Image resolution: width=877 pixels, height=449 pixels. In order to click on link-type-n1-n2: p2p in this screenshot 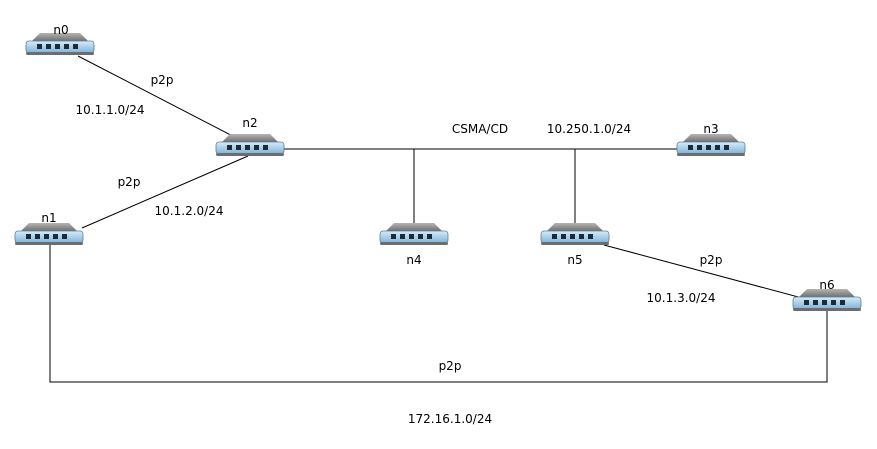, I will do `click(129, 182)`.